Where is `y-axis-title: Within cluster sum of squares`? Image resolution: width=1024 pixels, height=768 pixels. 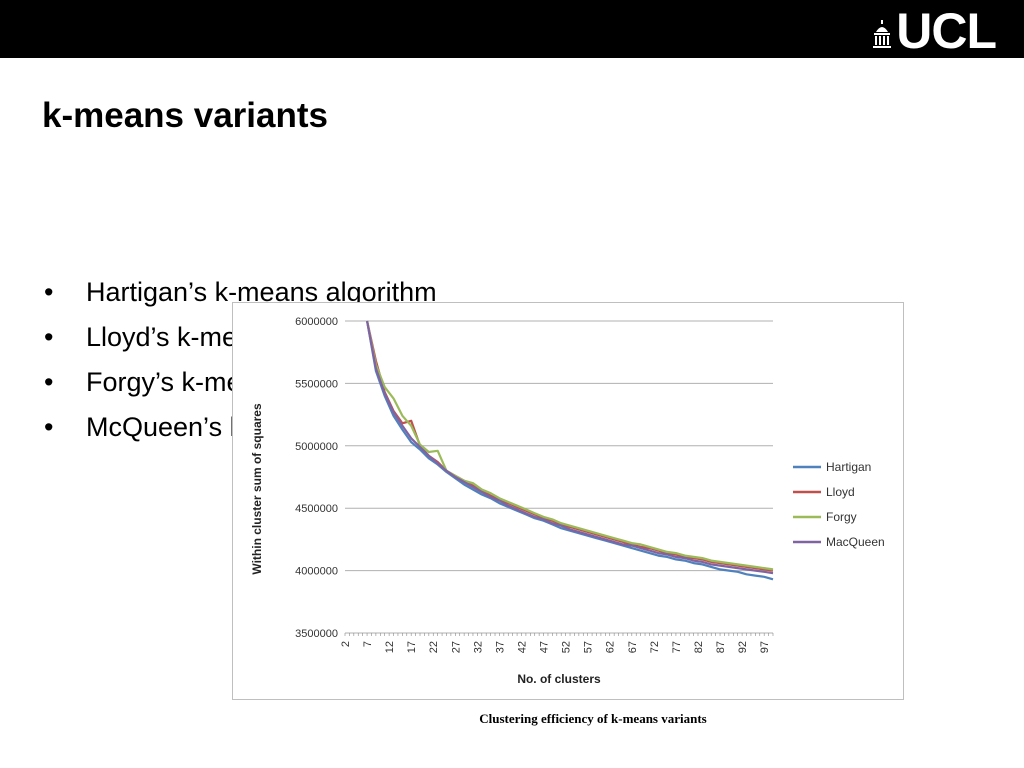
y-axis-title: Within cluster sum of squares is located at coordinates (257, 489).